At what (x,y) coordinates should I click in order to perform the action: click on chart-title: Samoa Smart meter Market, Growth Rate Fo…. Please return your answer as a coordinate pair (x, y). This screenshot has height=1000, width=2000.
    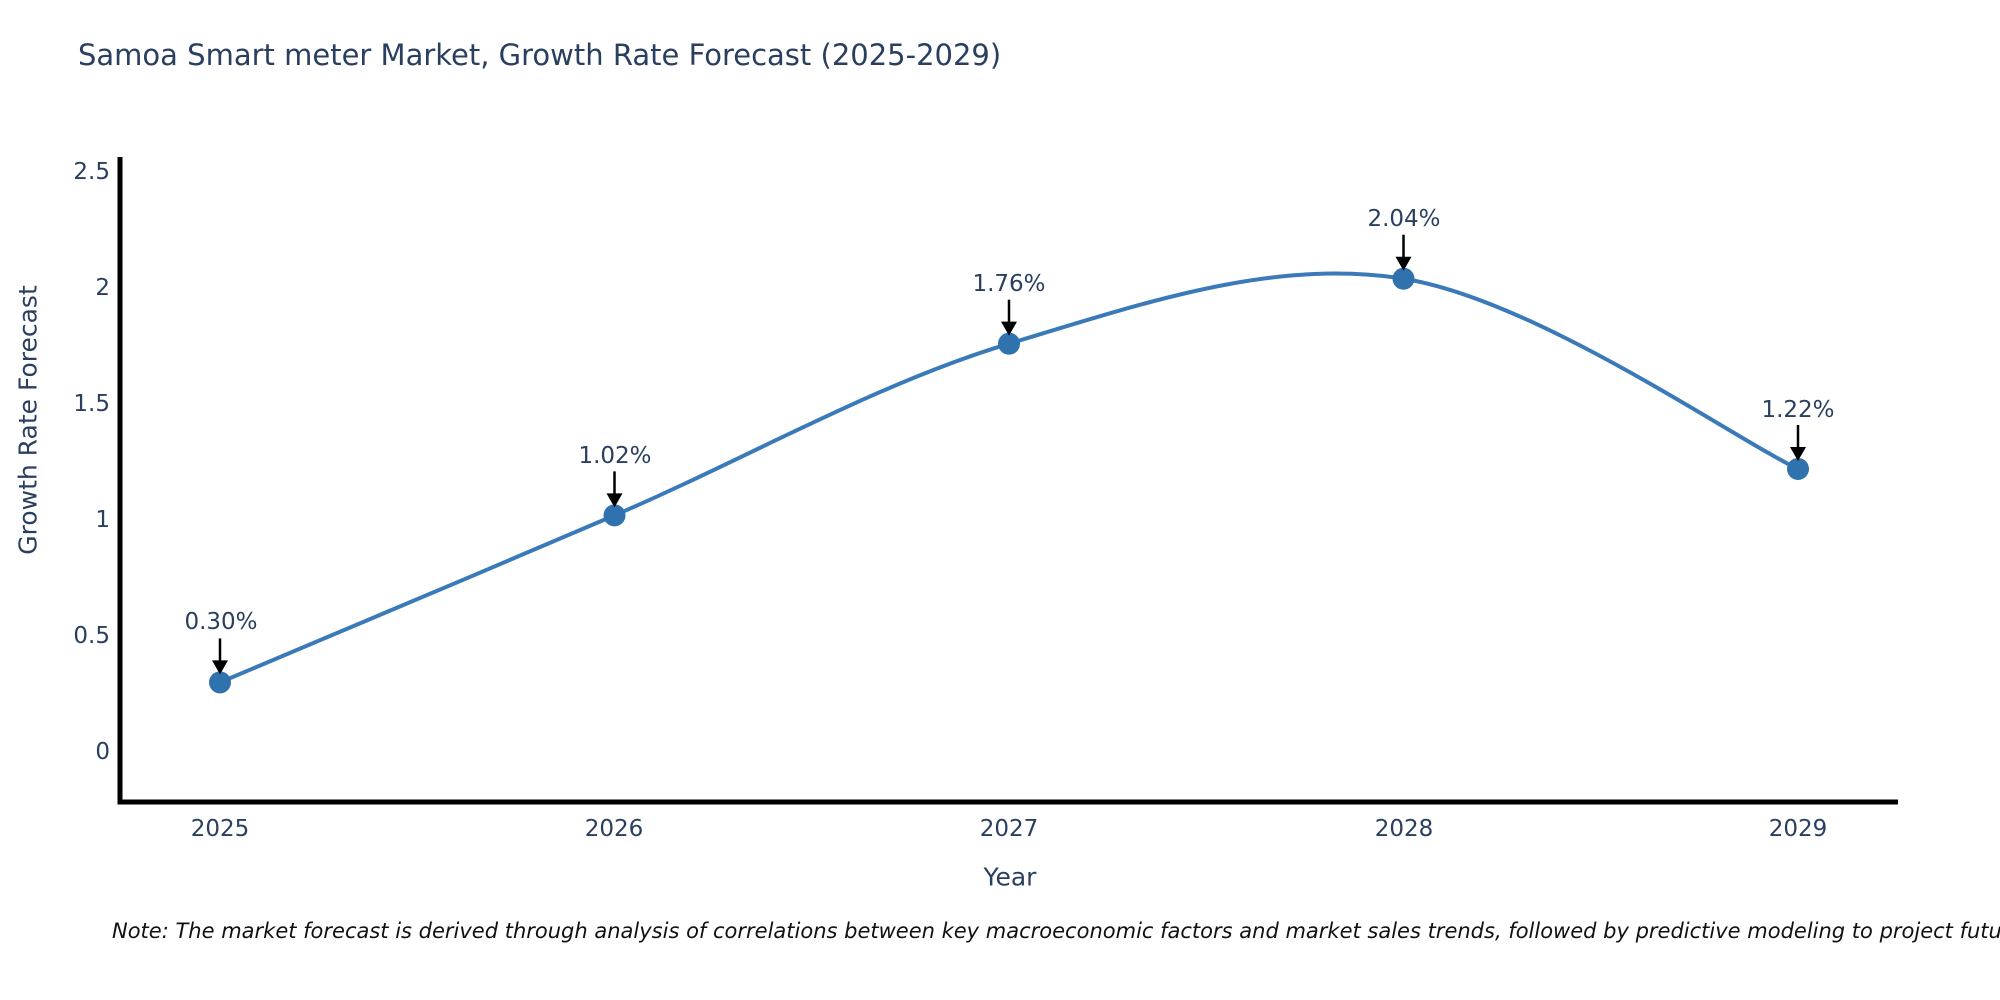
    Looking at the image, I should click on (540, 55).